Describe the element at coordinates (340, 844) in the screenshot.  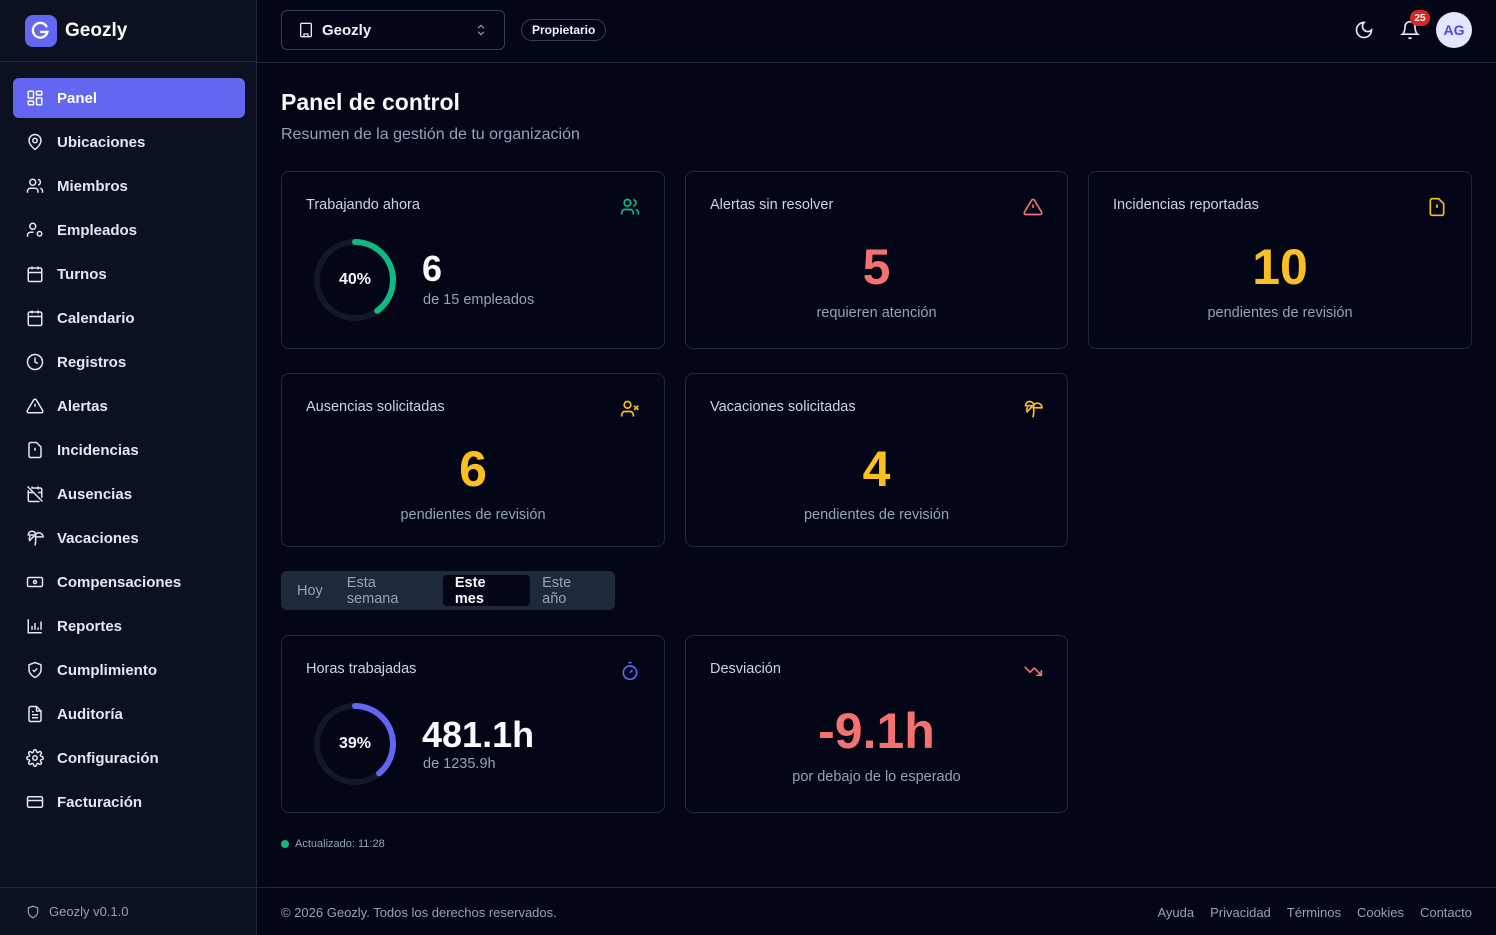
I see `last-updated-text: Actualizado: 11:28` at that location.